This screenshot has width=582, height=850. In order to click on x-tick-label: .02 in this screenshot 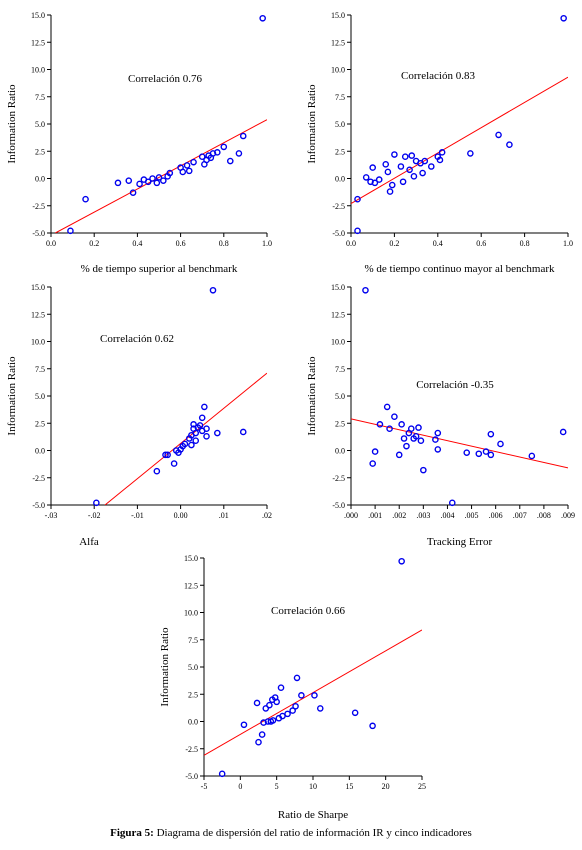, I will do `click(267, 515)`.